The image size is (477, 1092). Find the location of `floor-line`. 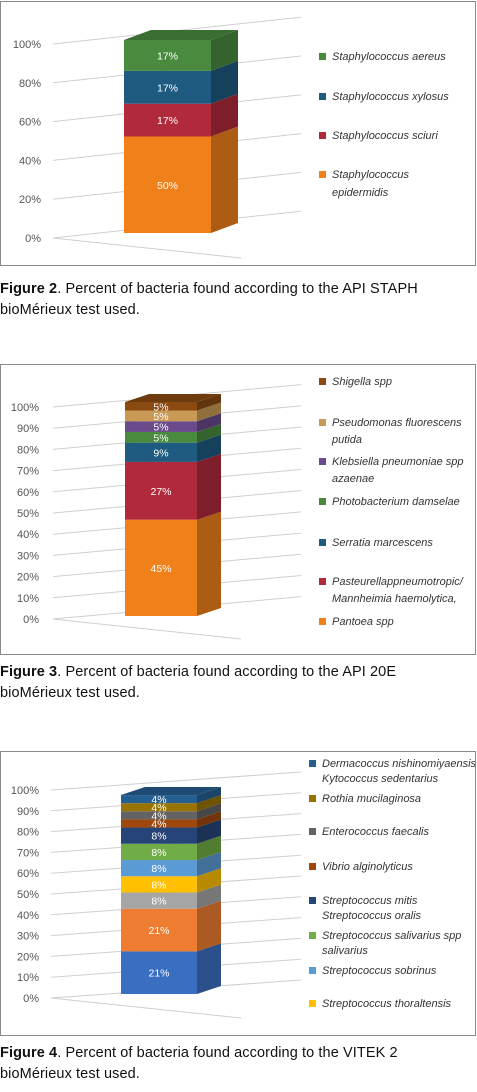

floor-line is located at coordinates (147, 248).